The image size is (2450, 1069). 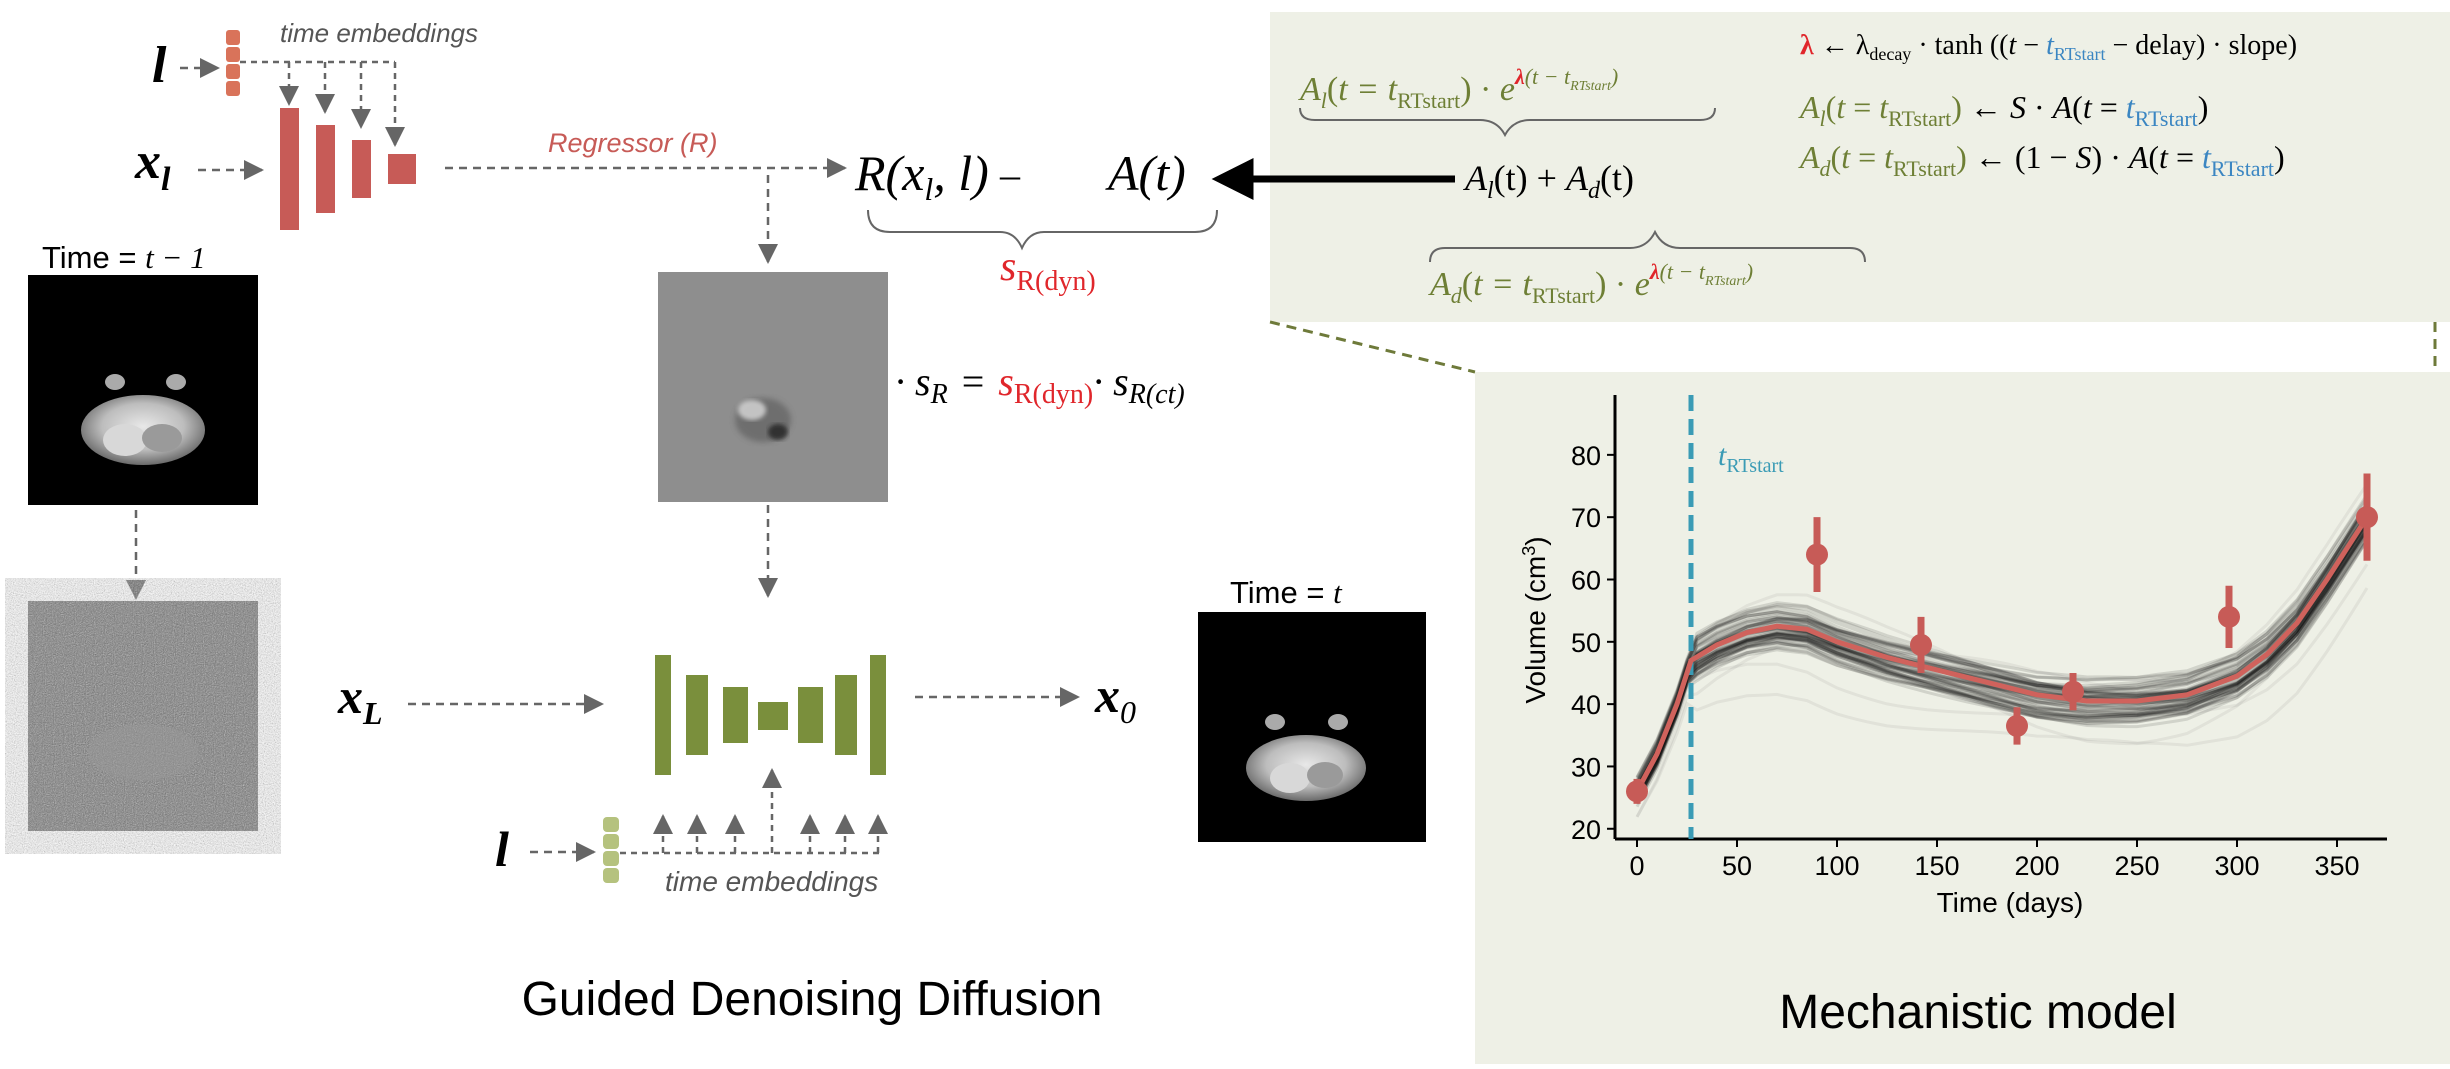 I want to click on regressor-expression: R(xl, l), so click(x=921, y=176).